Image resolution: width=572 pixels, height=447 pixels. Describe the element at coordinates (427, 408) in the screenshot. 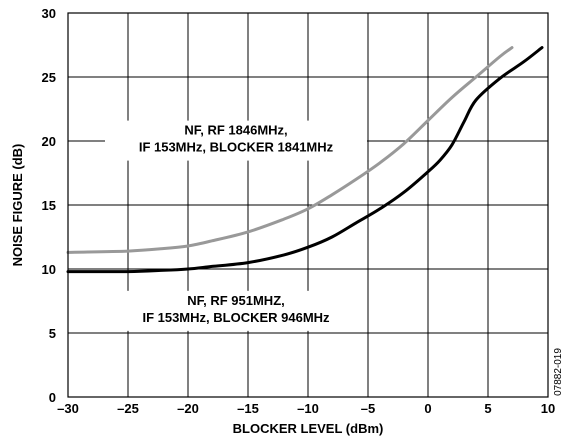

I see `x-tick-label: 0` at that location.